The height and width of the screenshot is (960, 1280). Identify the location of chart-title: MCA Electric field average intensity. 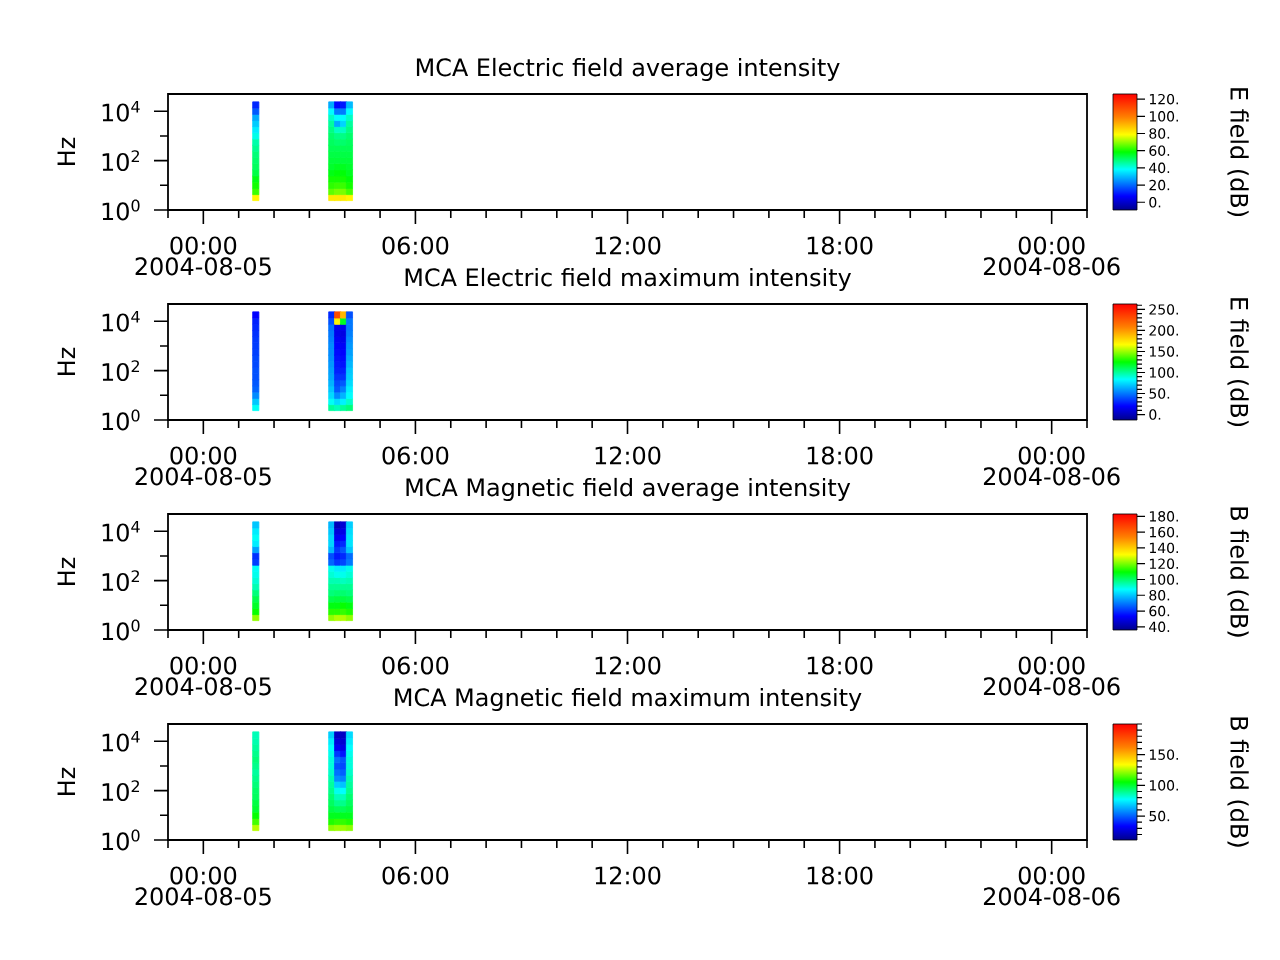
(628, 69).